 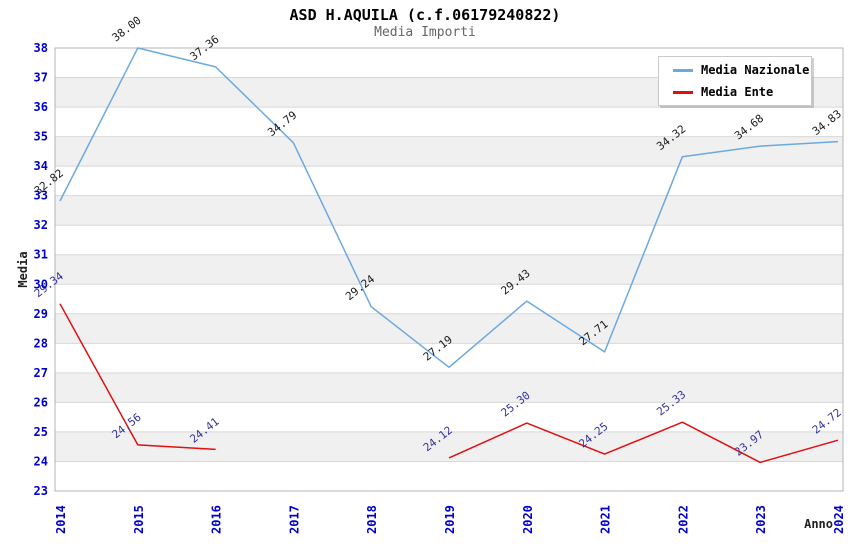 What do you see at coordinates (755, 70) in the screenshot?
I see `legend-label-nazionale: Media Nazionale` at bounding box center [755, 70].